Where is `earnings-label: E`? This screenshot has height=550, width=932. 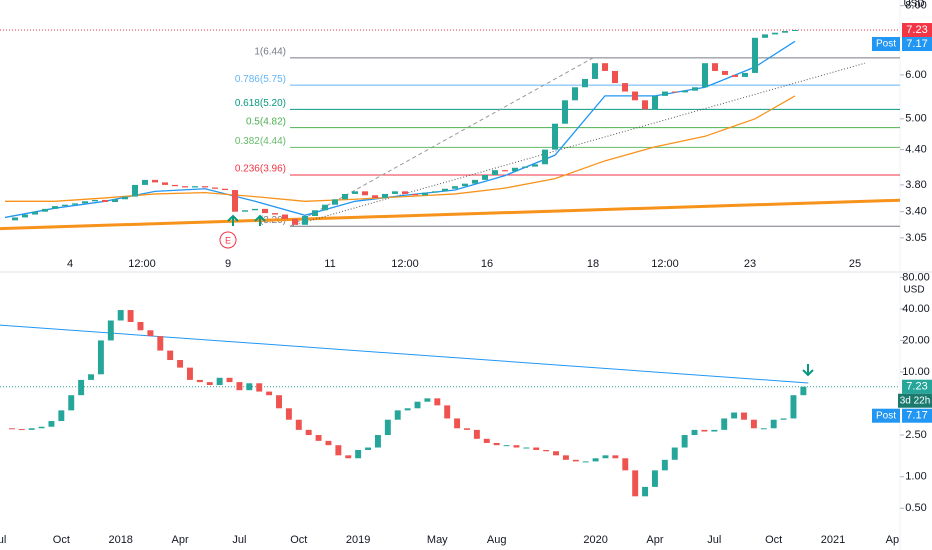 earnings-label: E is located at coordinates (228, 240).